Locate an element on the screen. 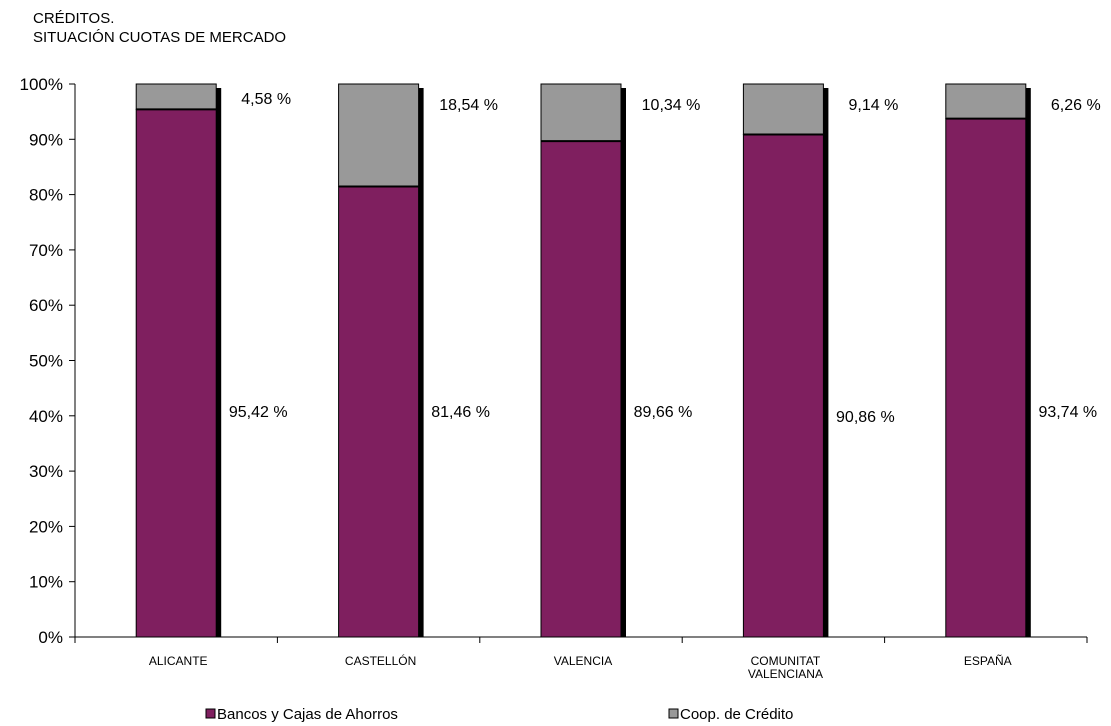 The image size is (1111, 726). y-tick-label: 0% is located at coordinates (50, 637).